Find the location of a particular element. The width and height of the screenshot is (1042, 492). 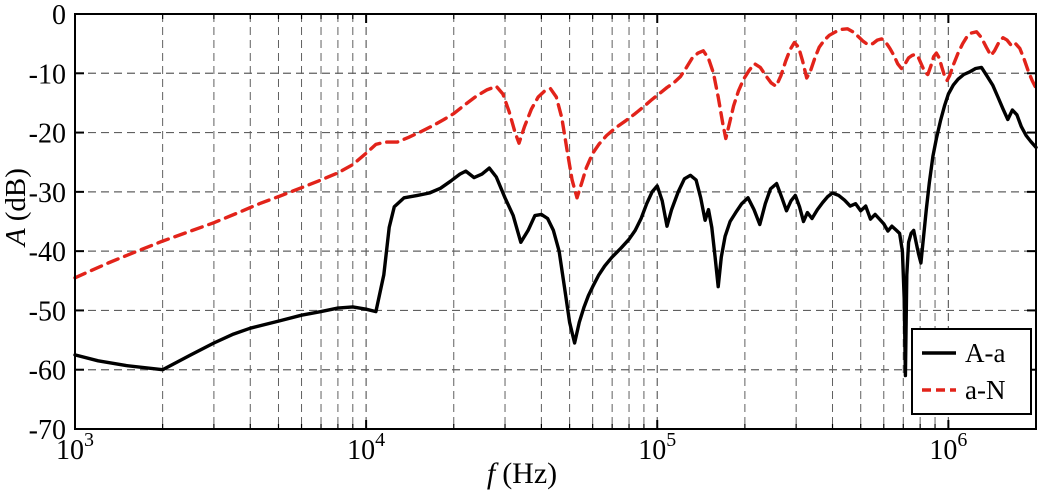

x-axis-label: f (Hz) is located at coordinates (522, 474).